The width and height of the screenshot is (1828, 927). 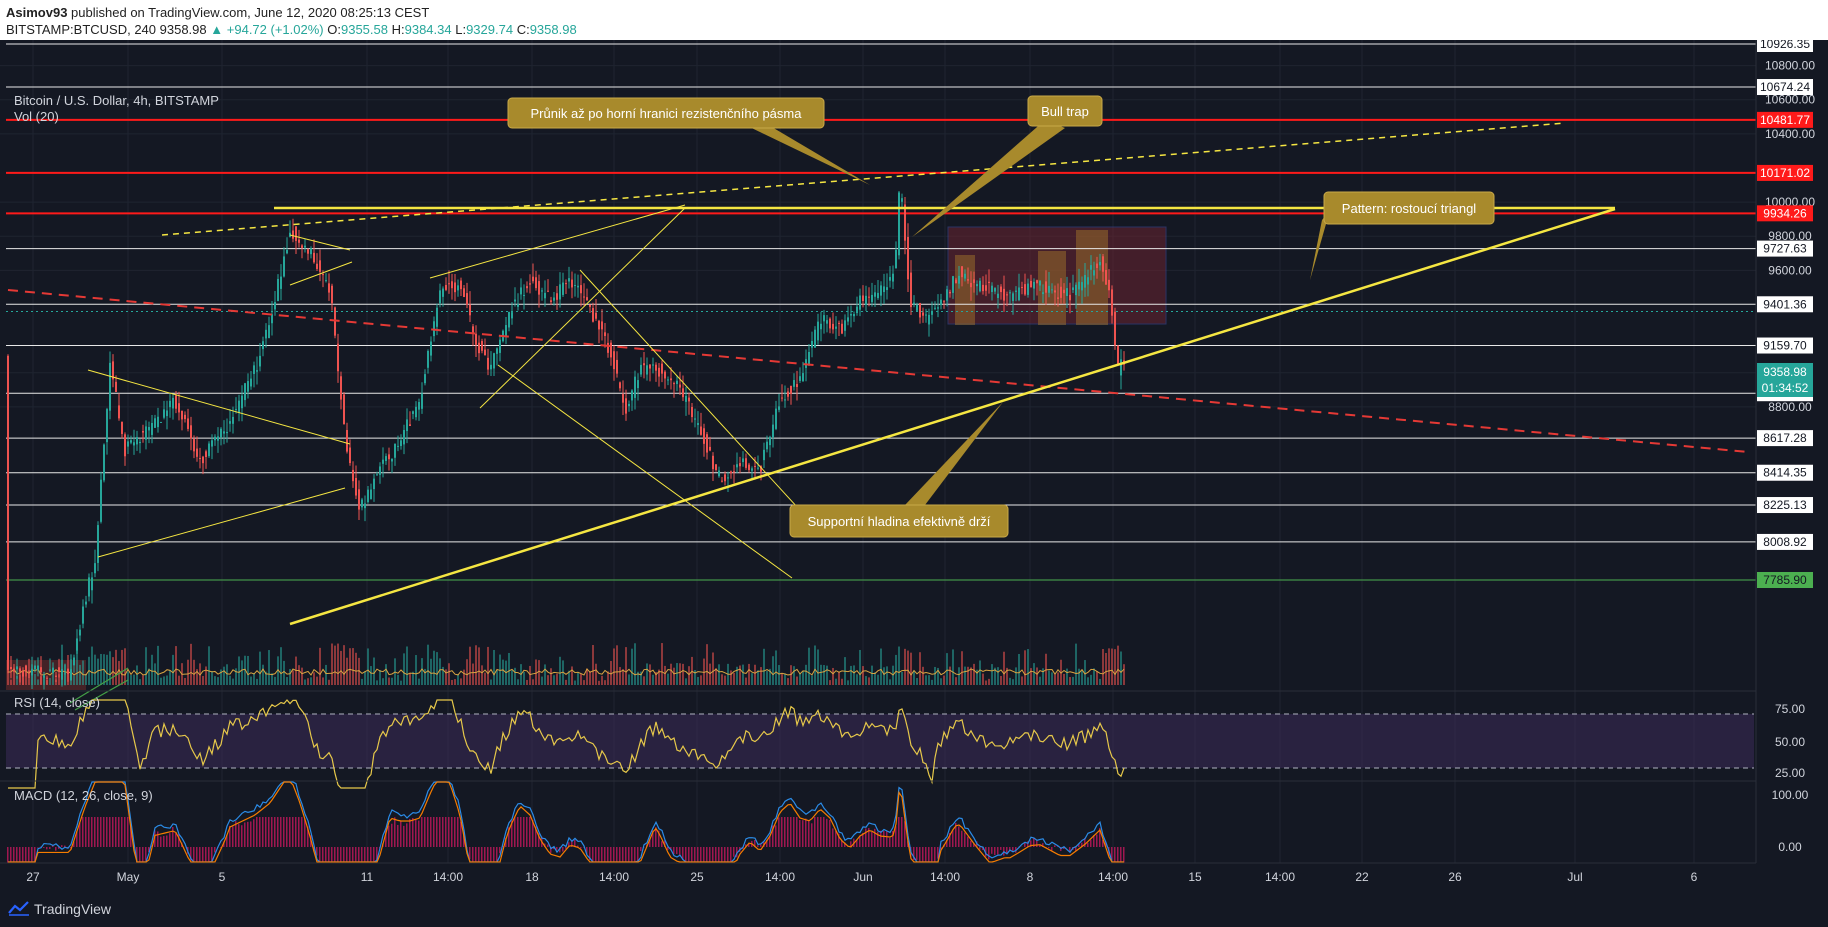 I want to click on open-label: O:, so click(x=334, y=29).